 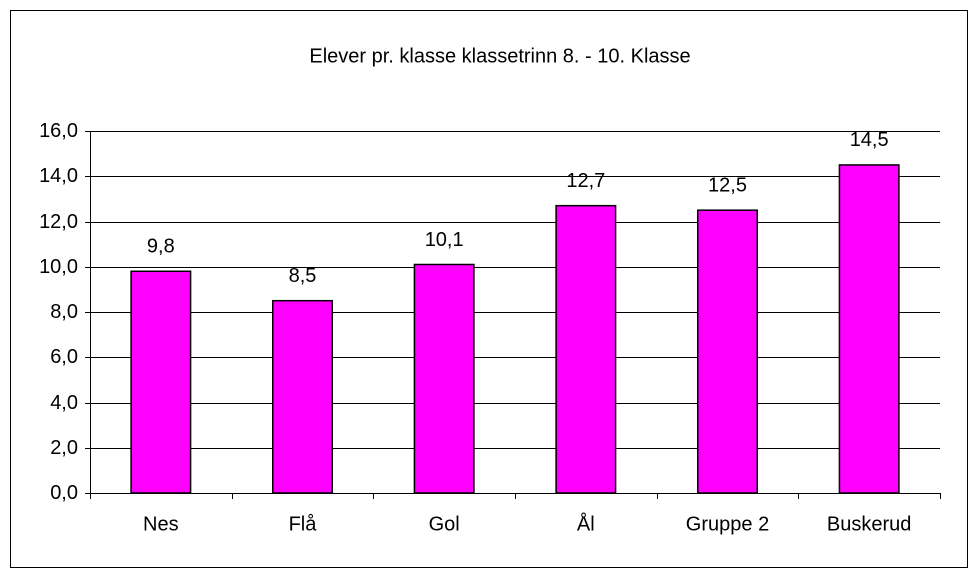 I want to click on y-tick-label: 12,0, so click(x=58, y=222).